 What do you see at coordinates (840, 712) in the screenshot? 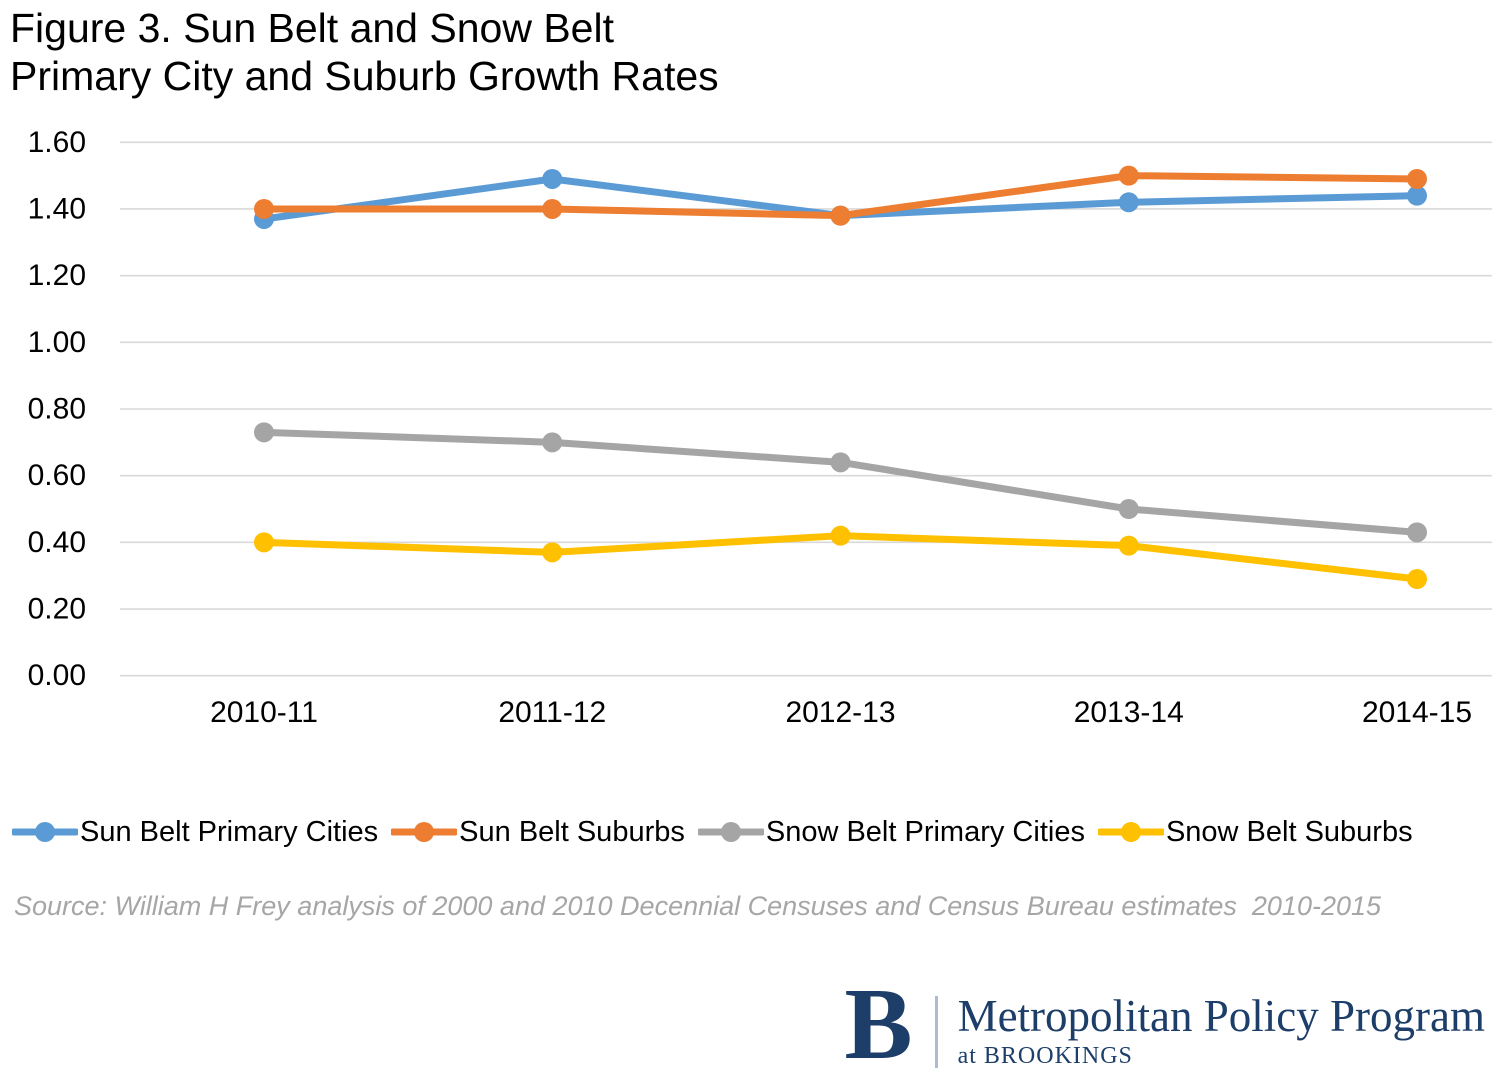
I see `x-axis-category-label: 2012-13` at bounding box center [840, 712].